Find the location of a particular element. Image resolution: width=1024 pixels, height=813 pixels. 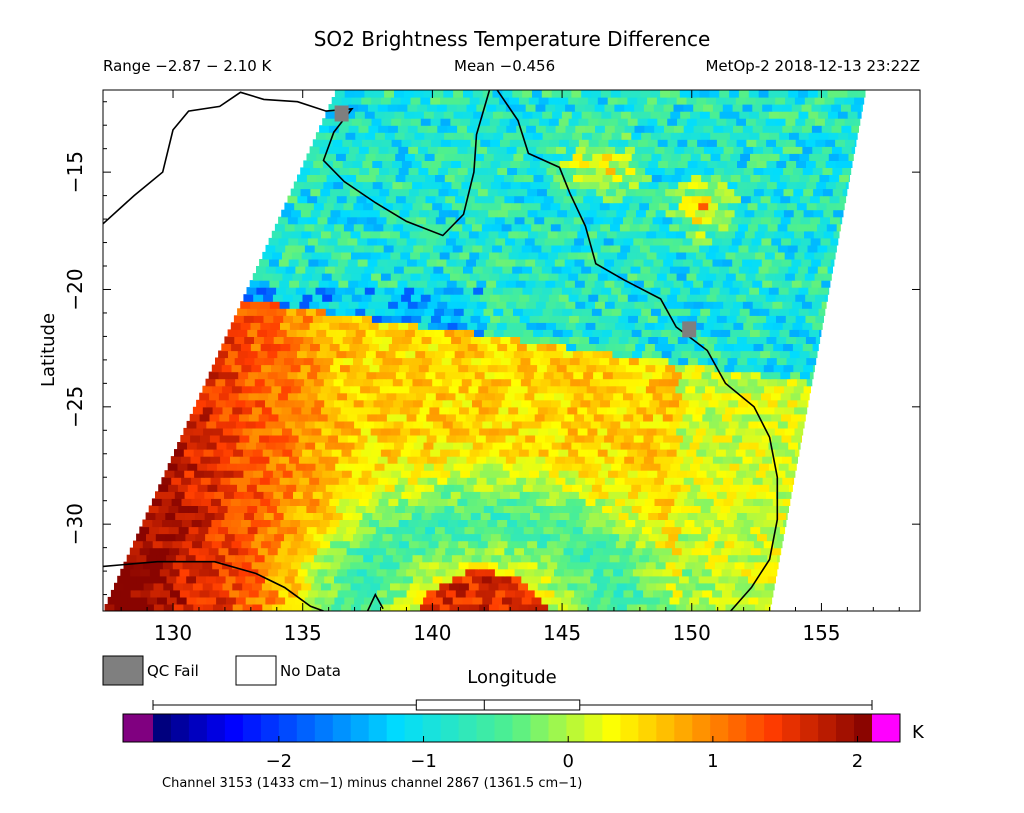

mean-text: Mean −0.456 is located at coordinates (504, 66).